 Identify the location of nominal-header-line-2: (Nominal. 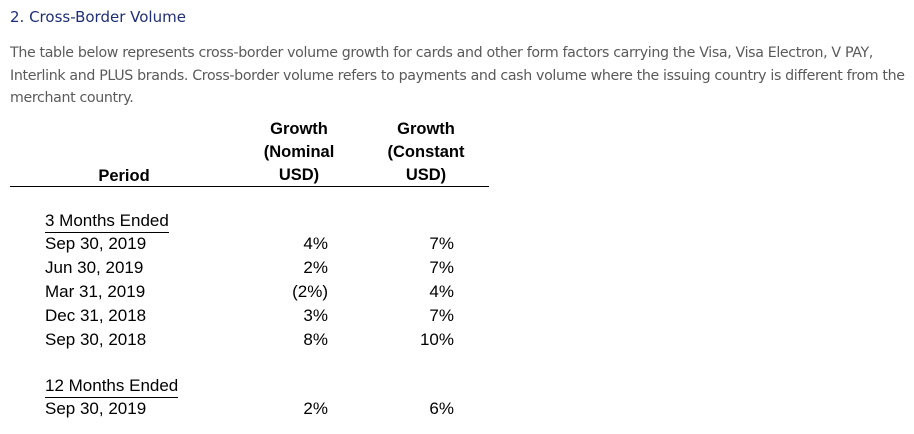
(299, 152).